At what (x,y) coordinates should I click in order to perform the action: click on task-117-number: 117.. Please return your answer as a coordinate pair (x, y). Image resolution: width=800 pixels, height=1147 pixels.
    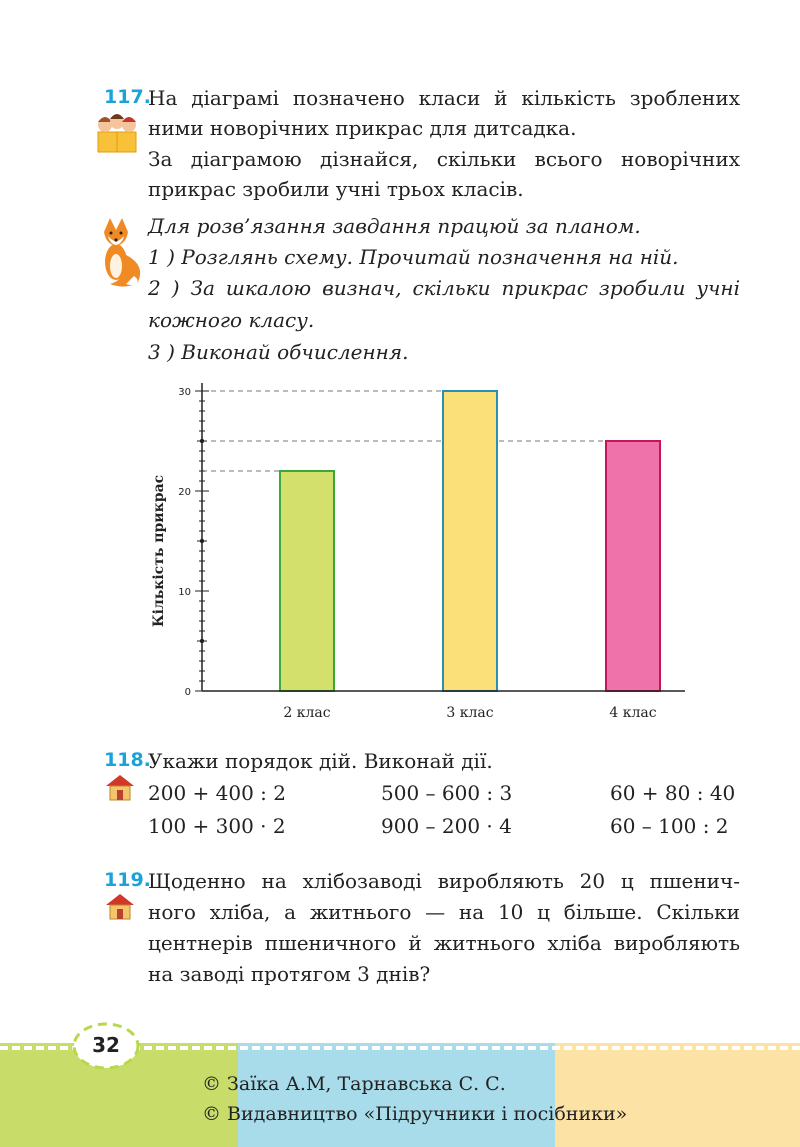
    Looking at the image, I should click on (127, 97).